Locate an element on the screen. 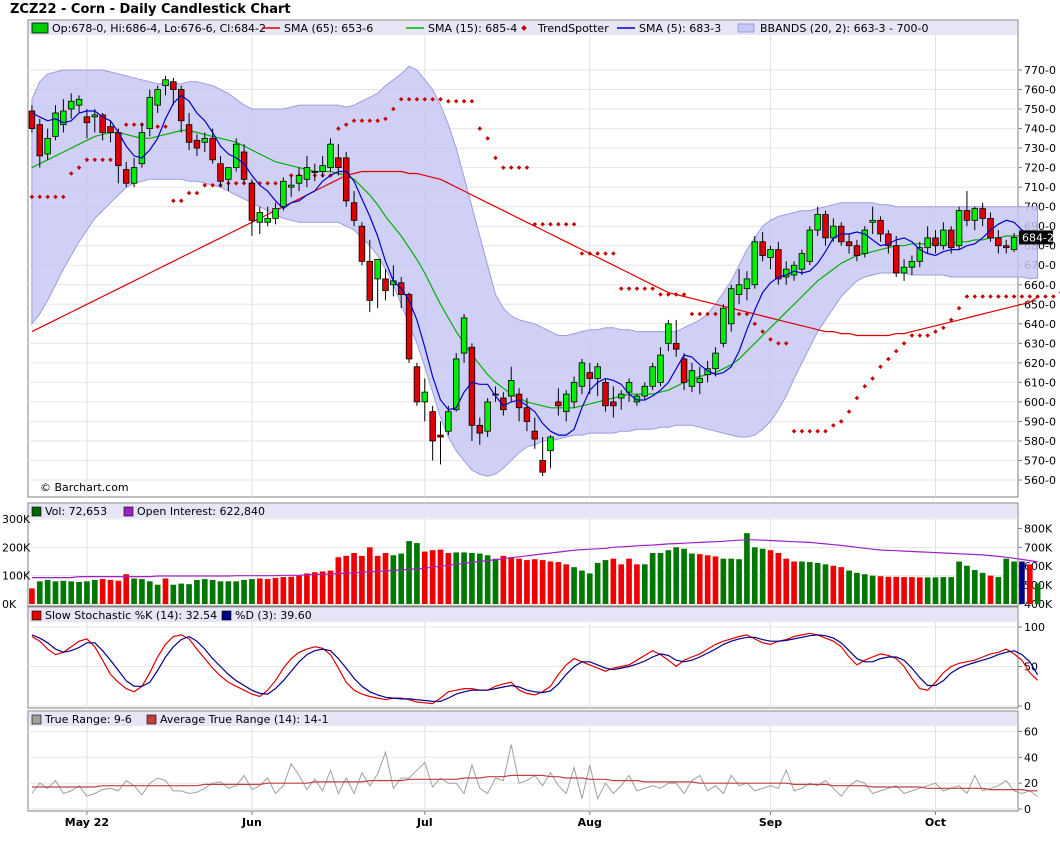 The image size is (1060, 856). price-ytick-label-2: 750-0 is located at coordinates (1040, 109).